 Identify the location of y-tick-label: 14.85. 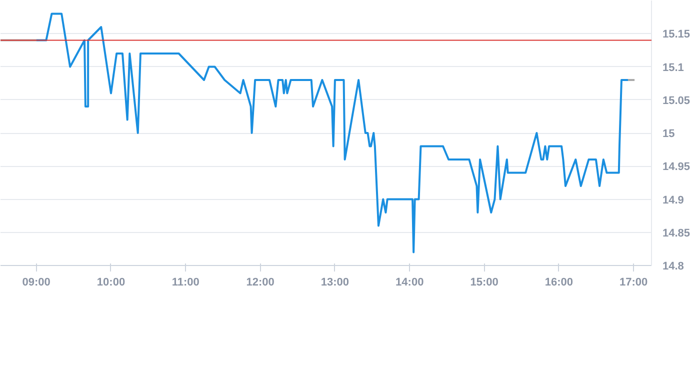
(676, 233).